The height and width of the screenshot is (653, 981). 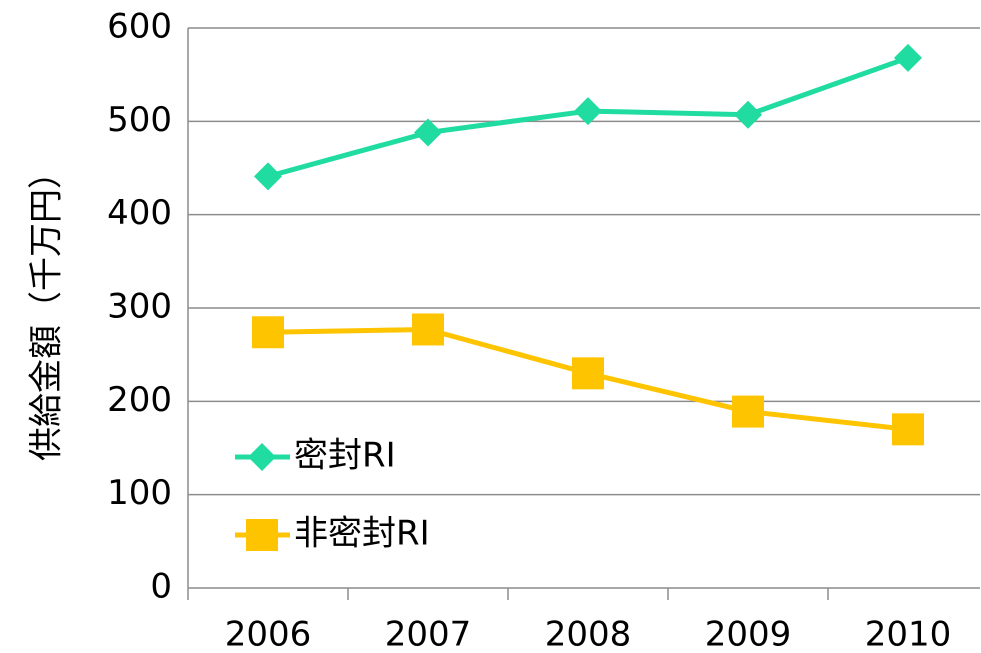 What do you see at coordinates (748, 634) in the screenshot?
I see `x-tick-label: 2009` at bounding box center [748, 634].